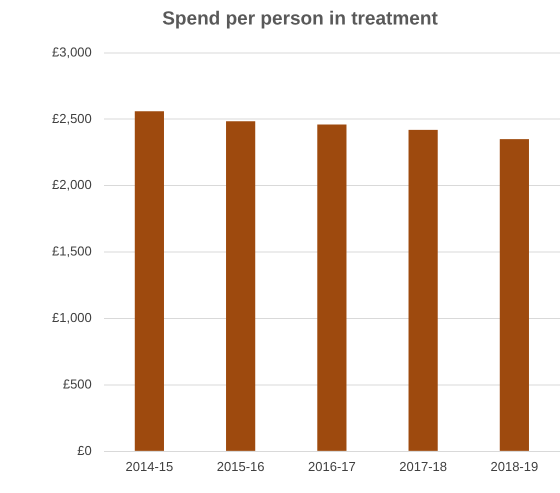 Image resolution: width=560 pixels, height=493 pixels. Describe the element at coordinates (72, 52) in the screenshot. I see `y-tick-label: £3,000` at that location.